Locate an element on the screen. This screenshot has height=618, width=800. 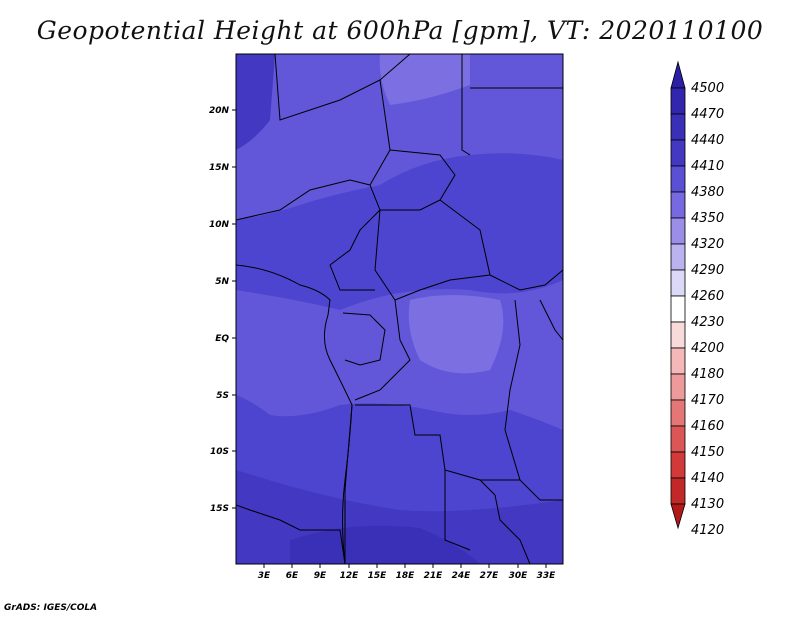
legend-label: 4230 is located at coordinates (707, 322).